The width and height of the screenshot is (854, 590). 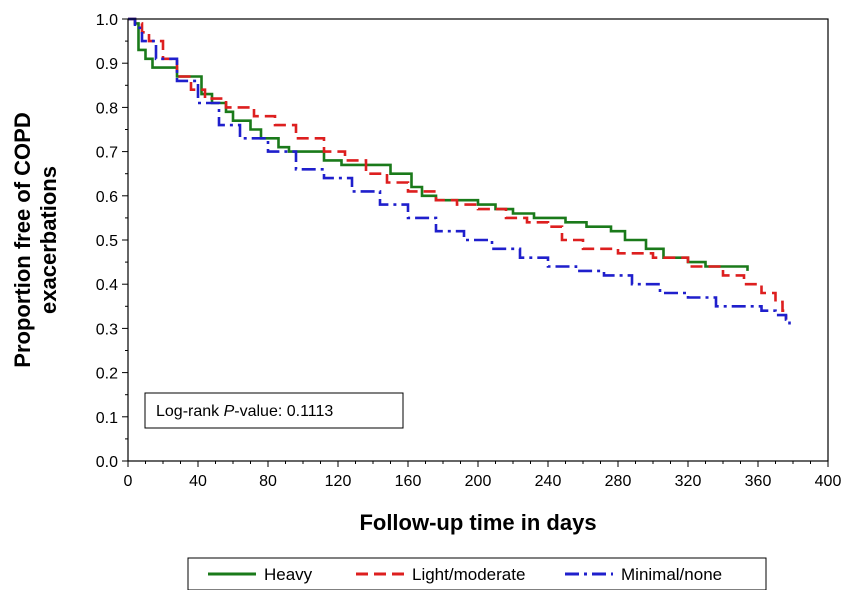 I want to click on annotation-suffix: -value: 0.1113, so click(x=283, y=411).